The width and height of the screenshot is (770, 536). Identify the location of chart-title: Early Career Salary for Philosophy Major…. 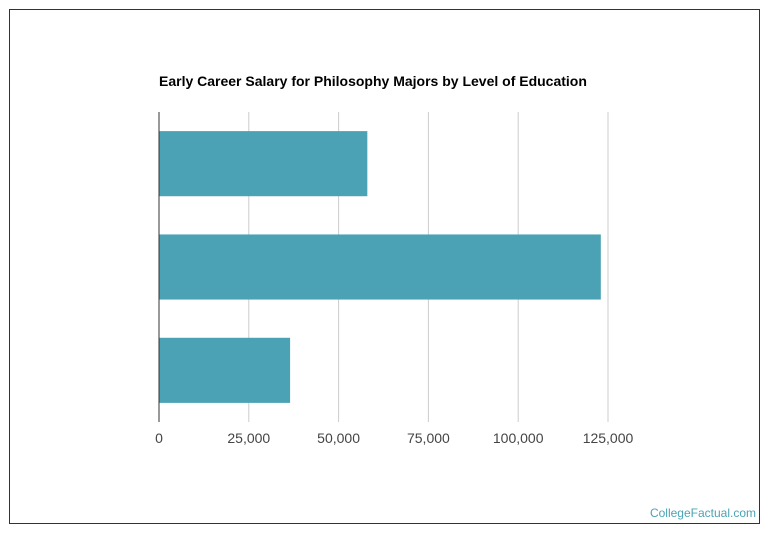
(373, 81).